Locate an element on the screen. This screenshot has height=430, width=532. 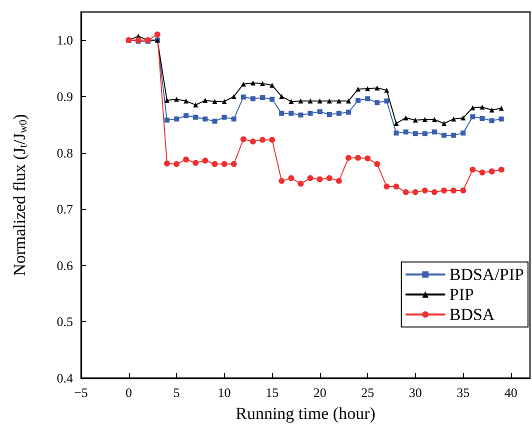
x-tick-label: 5 is located at coordinates (176, 392).